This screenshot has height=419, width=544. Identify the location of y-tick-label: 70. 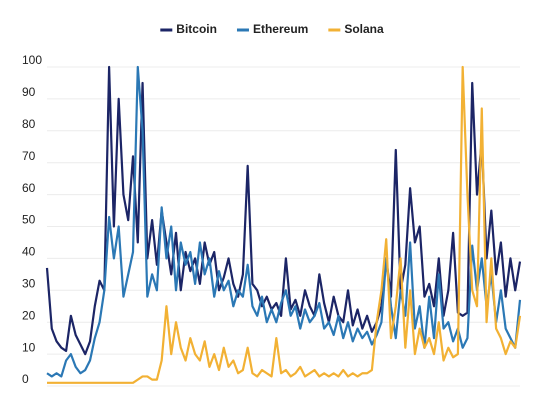
(29, 156).